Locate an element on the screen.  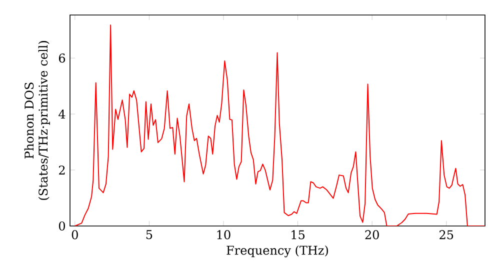
x-tick-label: 15 is located at coordinates (298, 235).